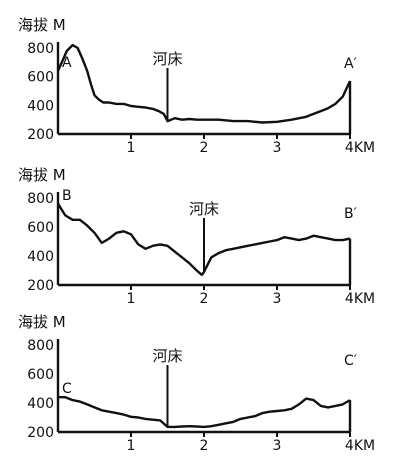 The image size is (400, 474). I want to click on profile-start-label: B, so click(67, 196).